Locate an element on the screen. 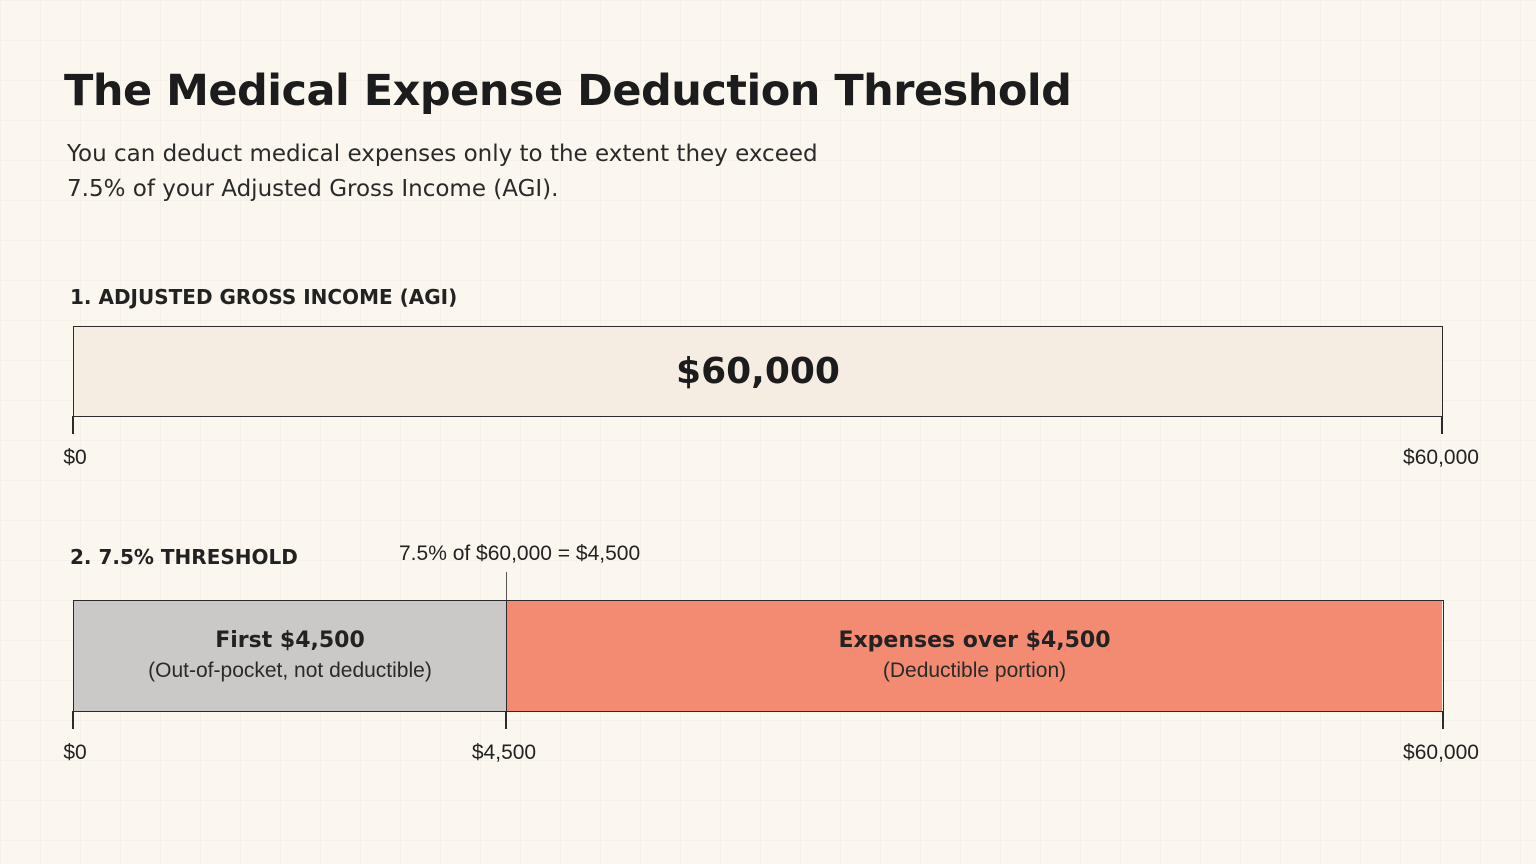 The height and width of the screenshot is (864, 1536). agi-bar: $60,000 is located at coordinates (758, 371).